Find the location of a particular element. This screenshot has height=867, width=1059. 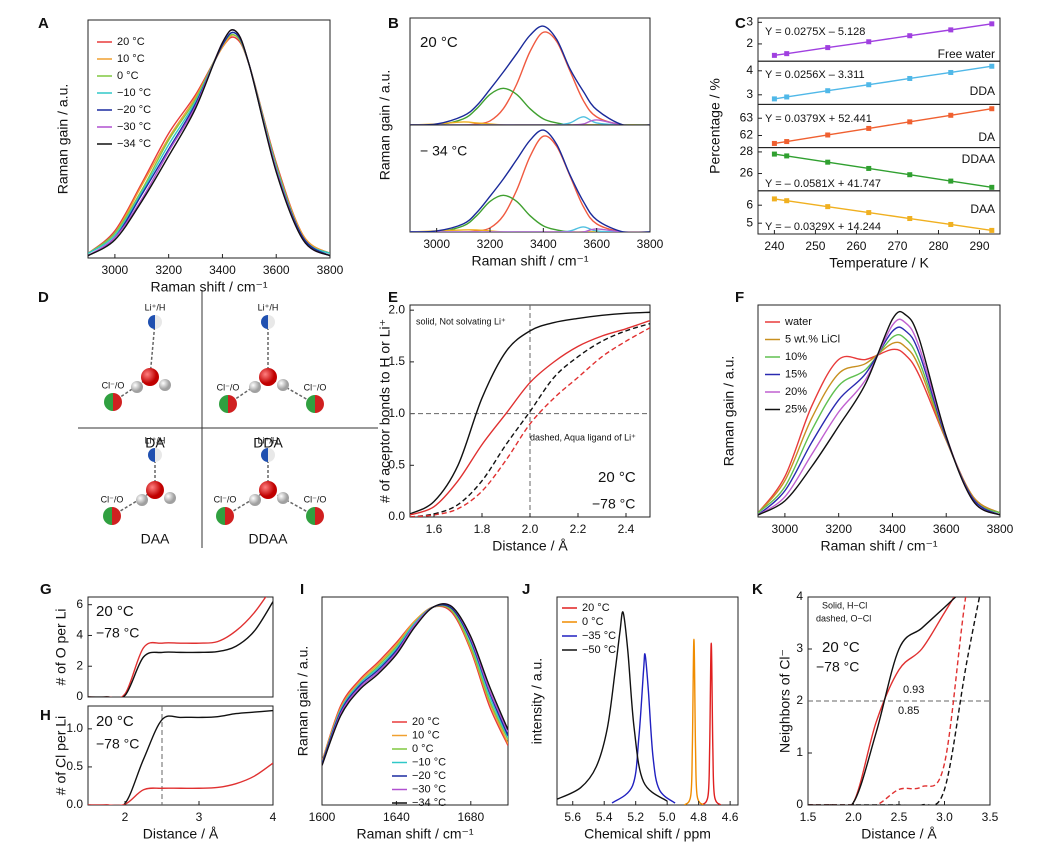

x-tick-label: 5.2 is located at coordinates (635, 817).